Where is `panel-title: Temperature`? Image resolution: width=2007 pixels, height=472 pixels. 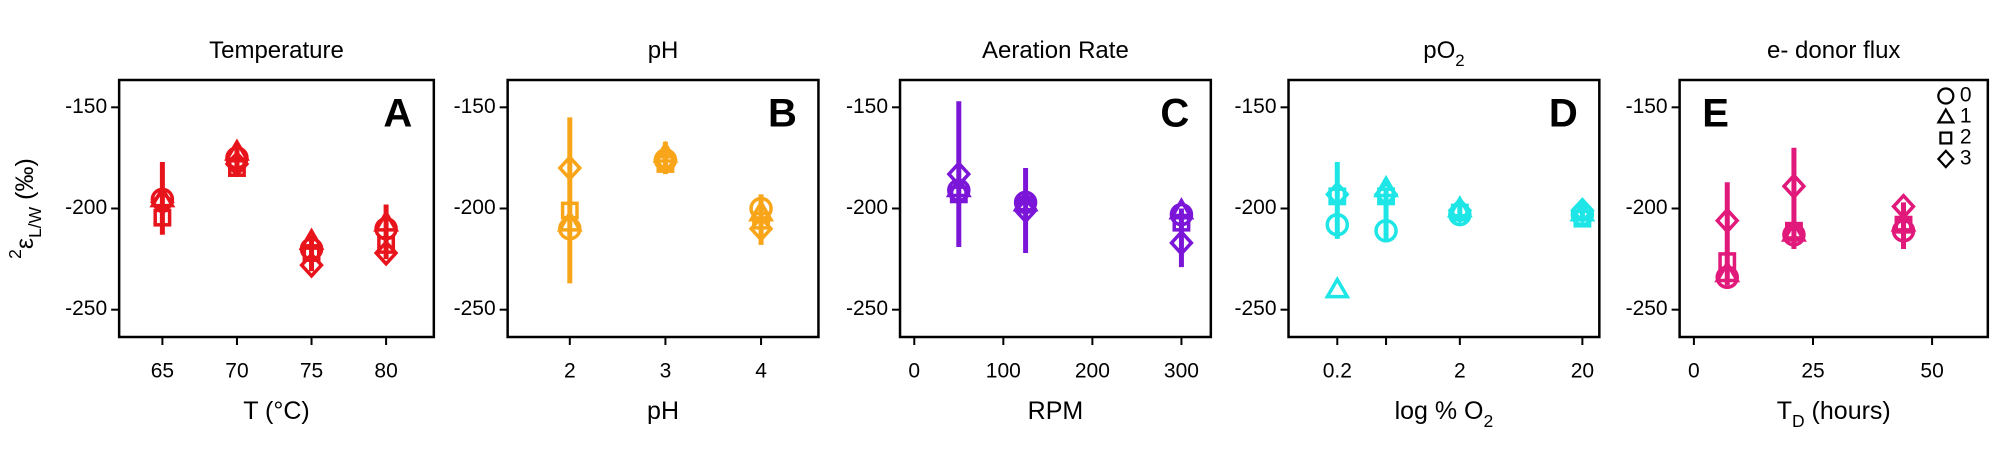 panel-title: Temperature is located at coordinates (276, 50).